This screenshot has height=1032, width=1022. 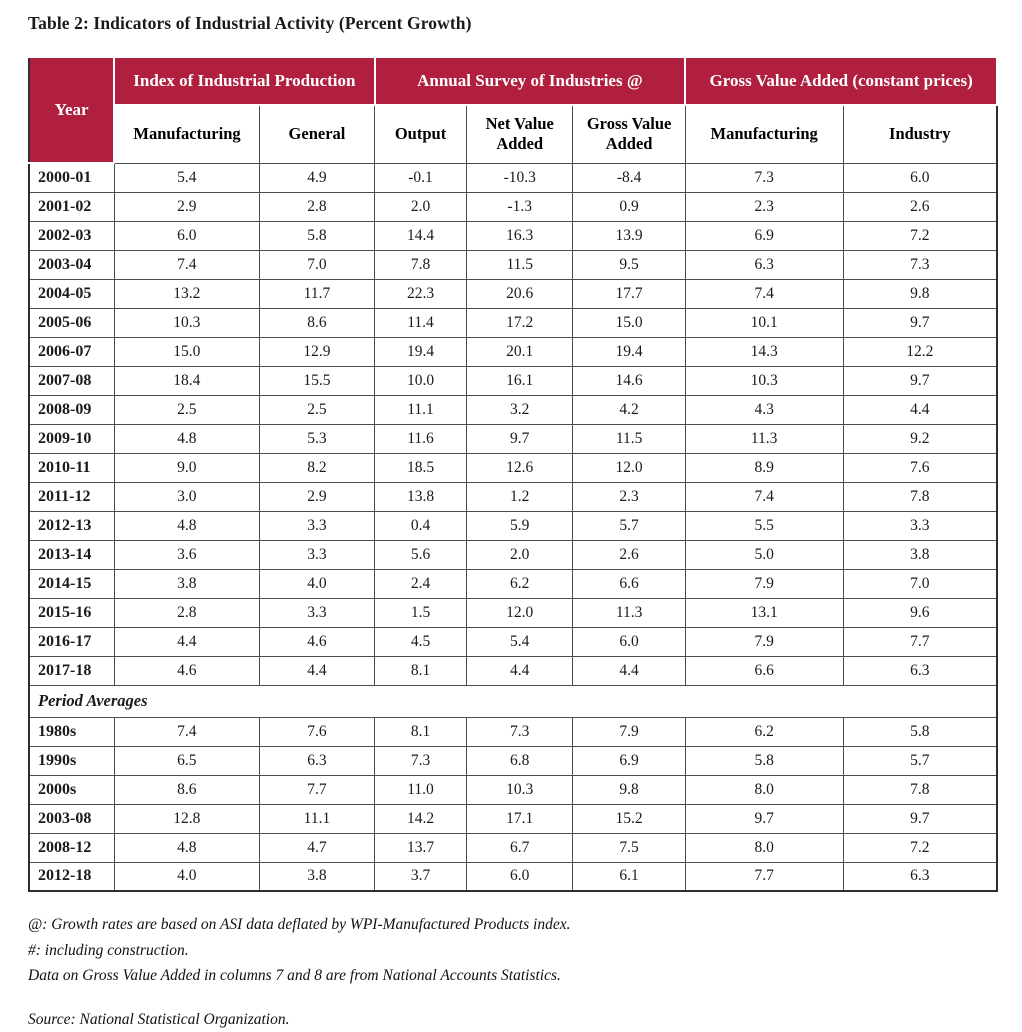 I want to click on table-row: 2015-16 2.8 3.3 1.5 12.0 11.3 13.1 9.6, so click(x=513, y=612).